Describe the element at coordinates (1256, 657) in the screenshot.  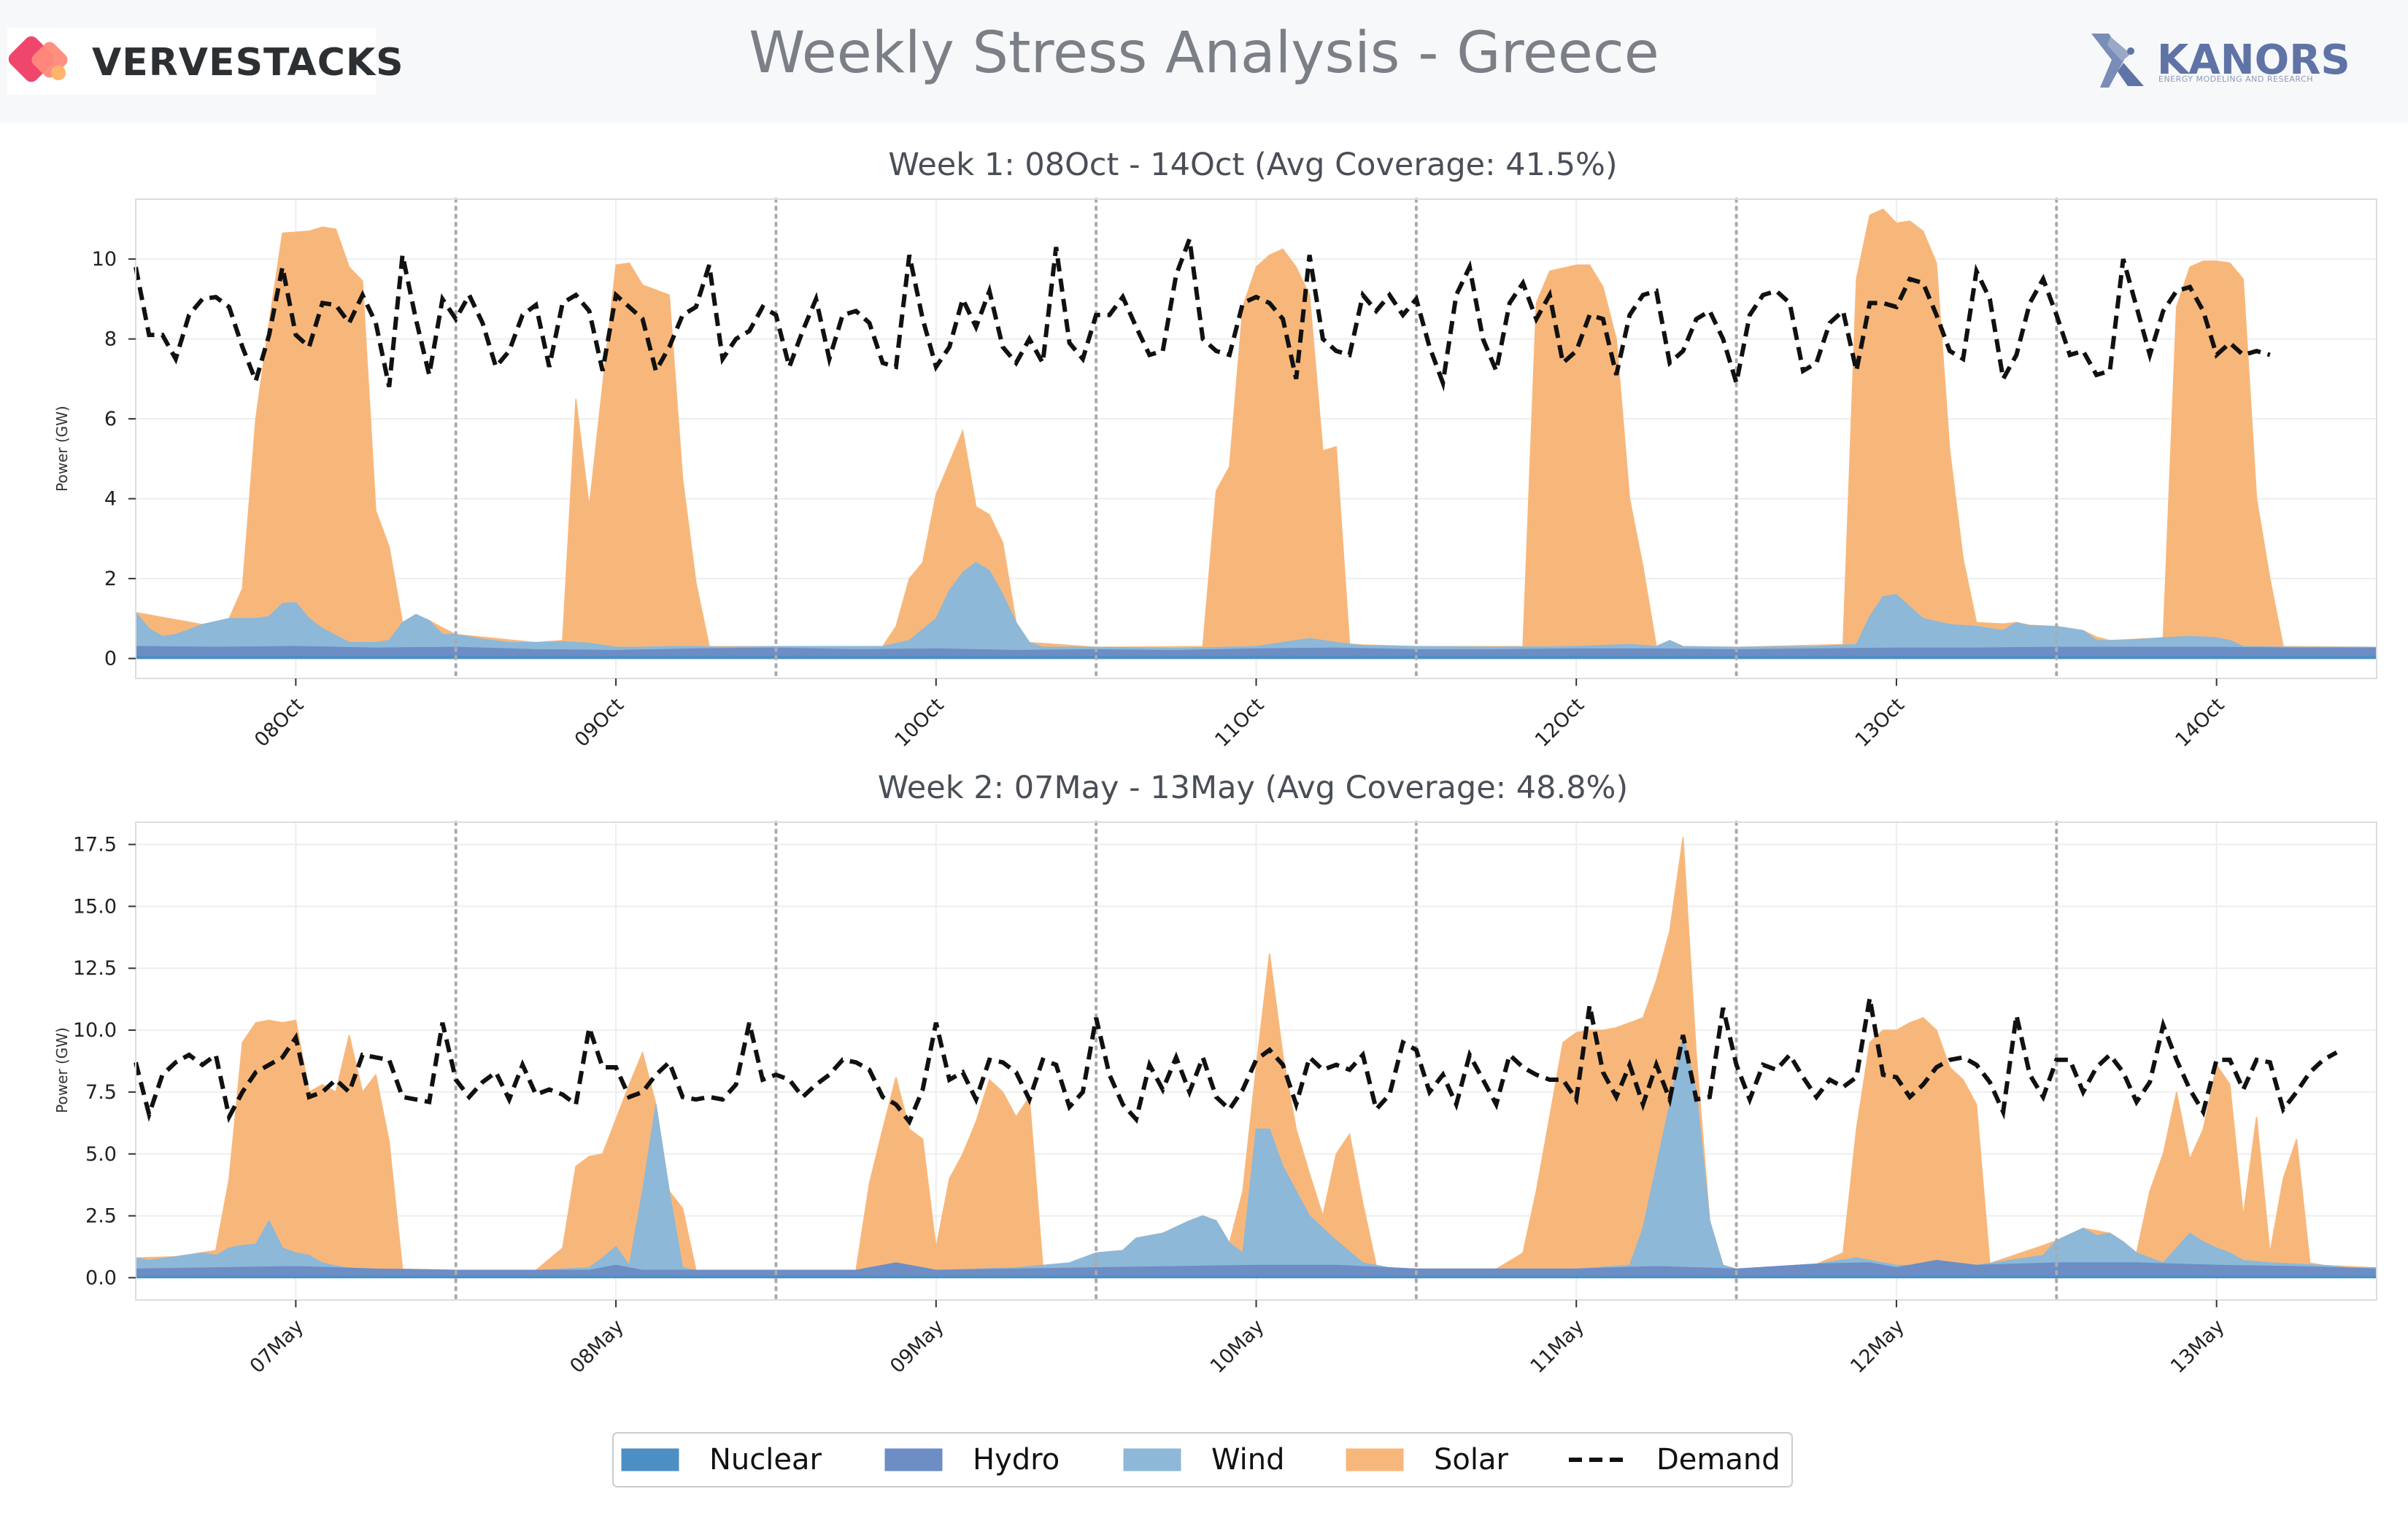
I see `week-1-nuclear-area` at that location.